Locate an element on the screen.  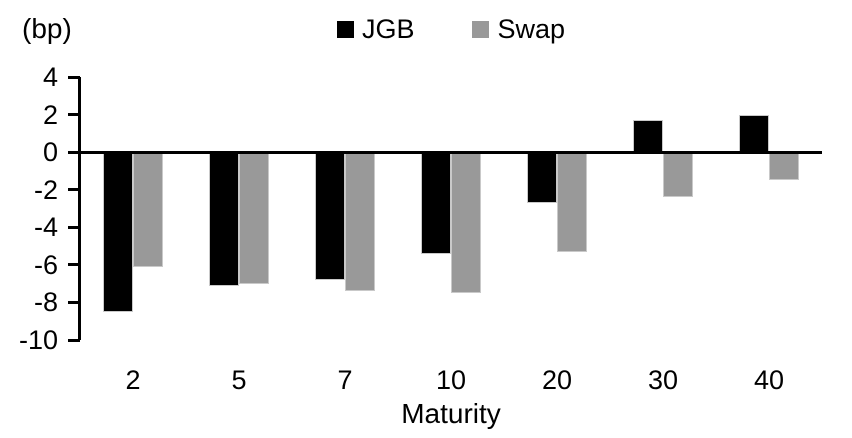
x-axis-title: Maturity is located at coordinates (451, 413).